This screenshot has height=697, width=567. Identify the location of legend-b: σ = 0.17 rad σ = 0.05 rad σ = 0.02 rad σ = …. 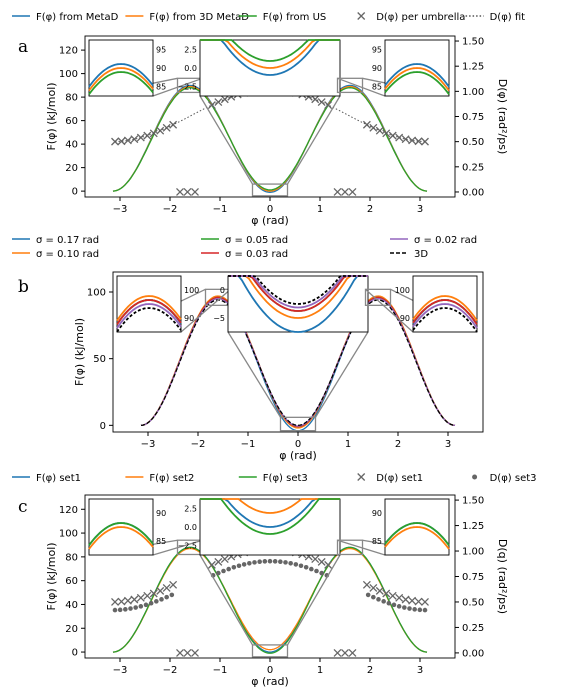
(244, 247).